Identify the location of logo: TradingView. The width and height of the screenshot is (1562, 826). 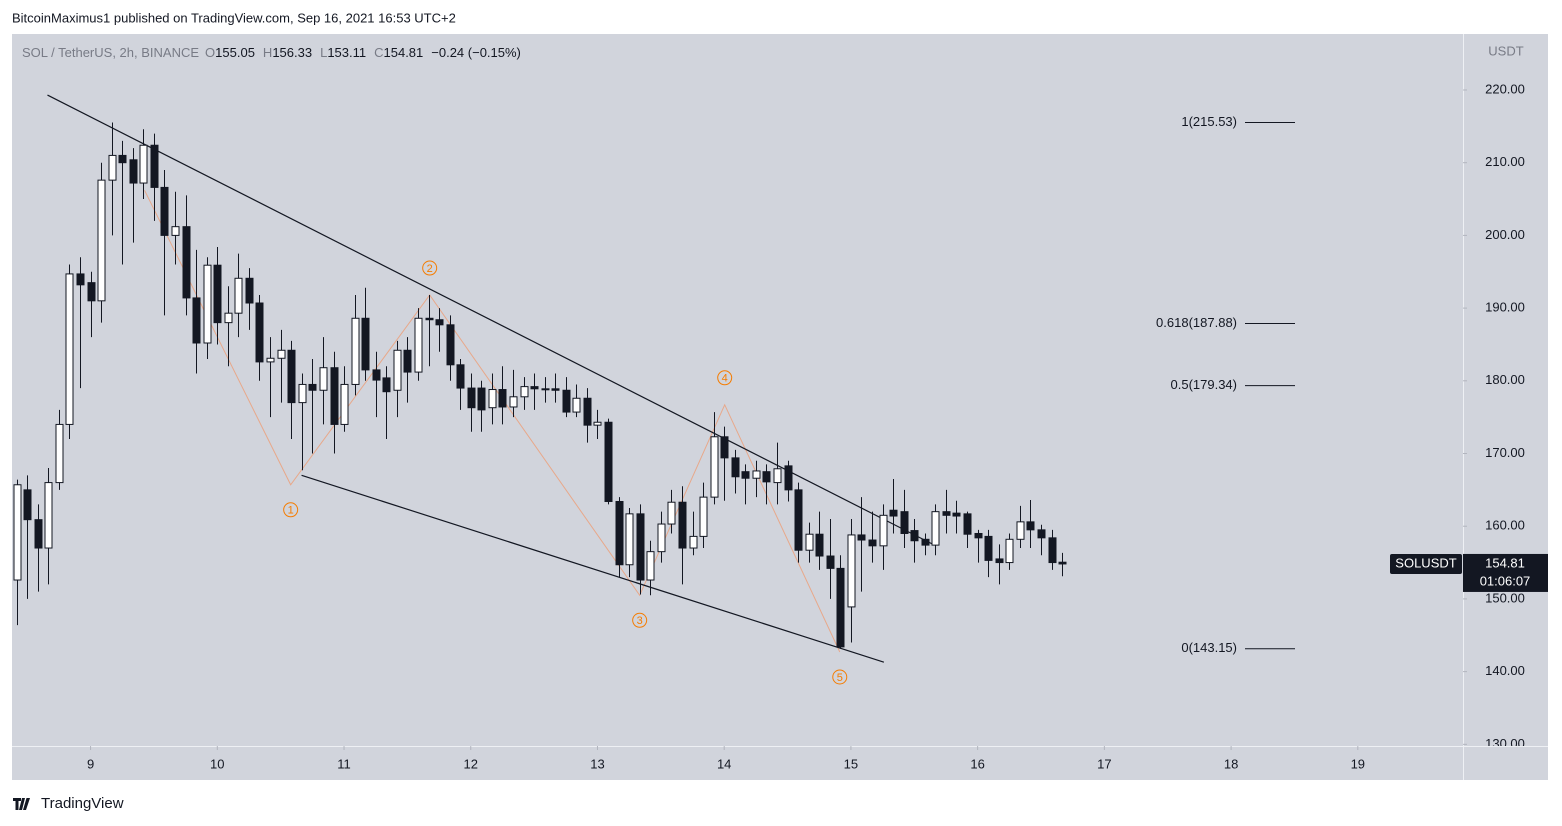
(68, 803).